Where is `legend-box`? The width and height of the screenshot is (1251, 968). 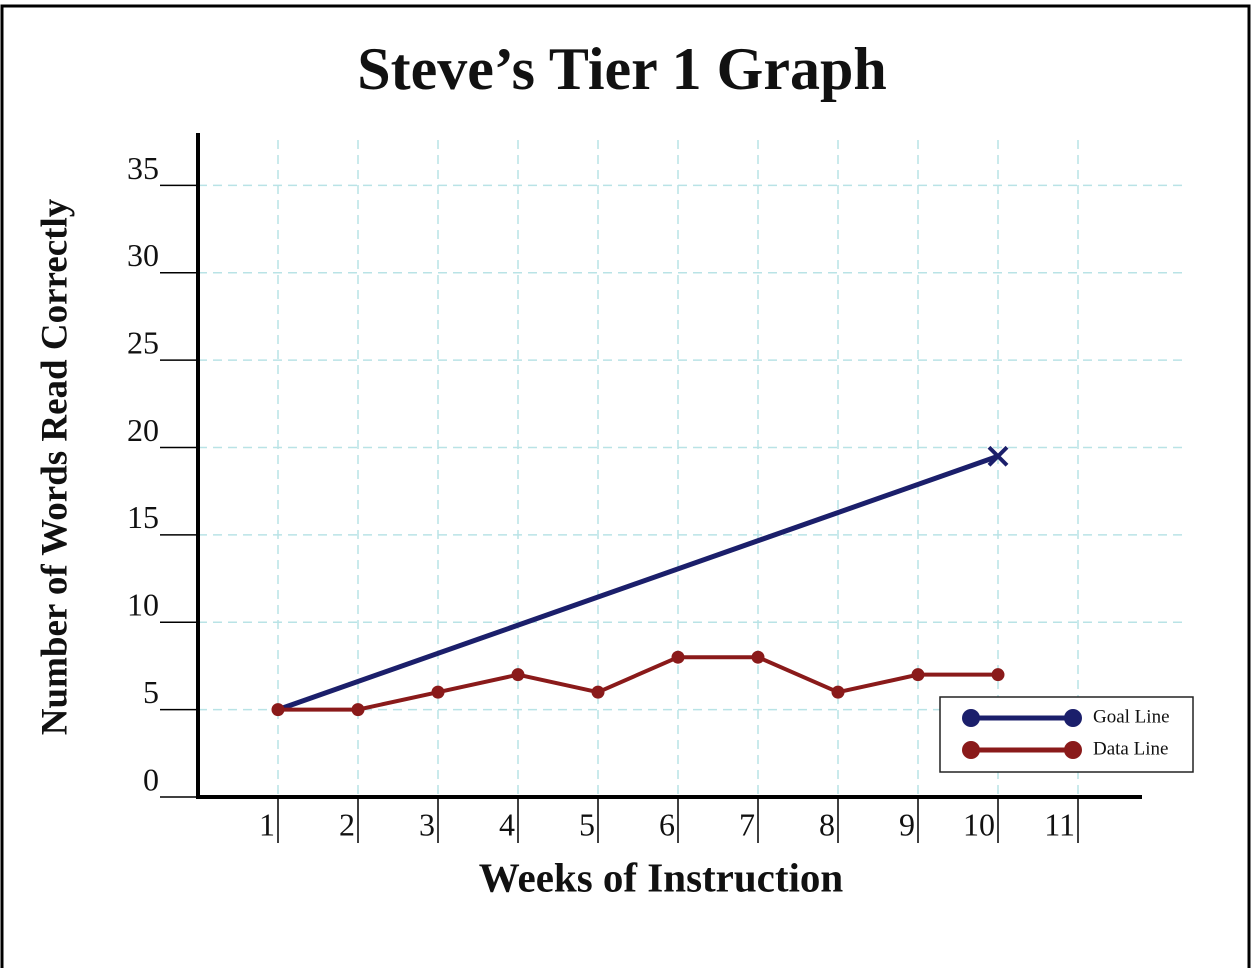 legend-box is located at coordinates (1066, 734).